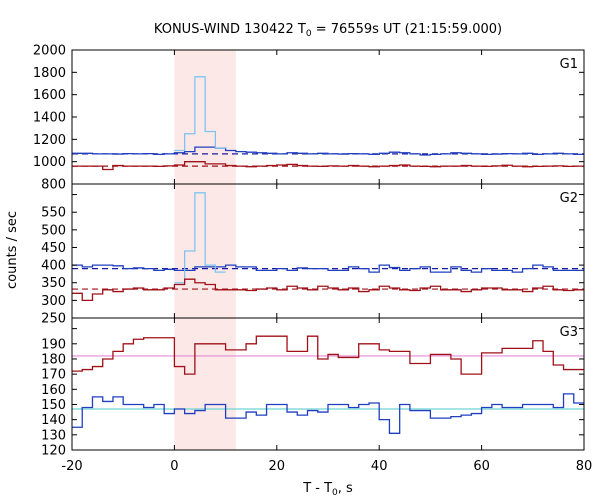 This screenshot has height=500, width=600. What do you see at coordinates (53, 185) in the screenshot?
I see `y-tick-label: 800` at bounding box center [53, 185].